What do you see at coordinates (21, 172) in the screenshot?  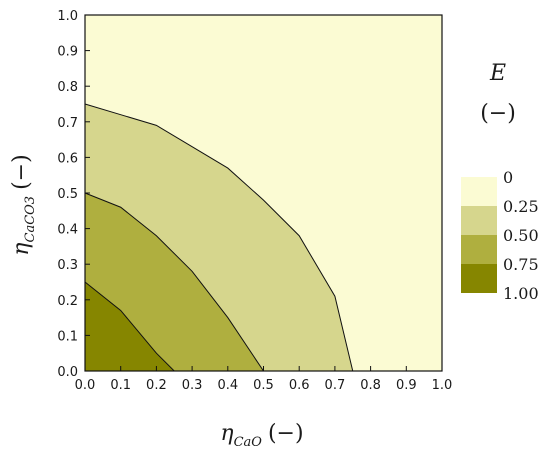 I see `y-axis-unit: (−)` at bounding box center [21, 172].